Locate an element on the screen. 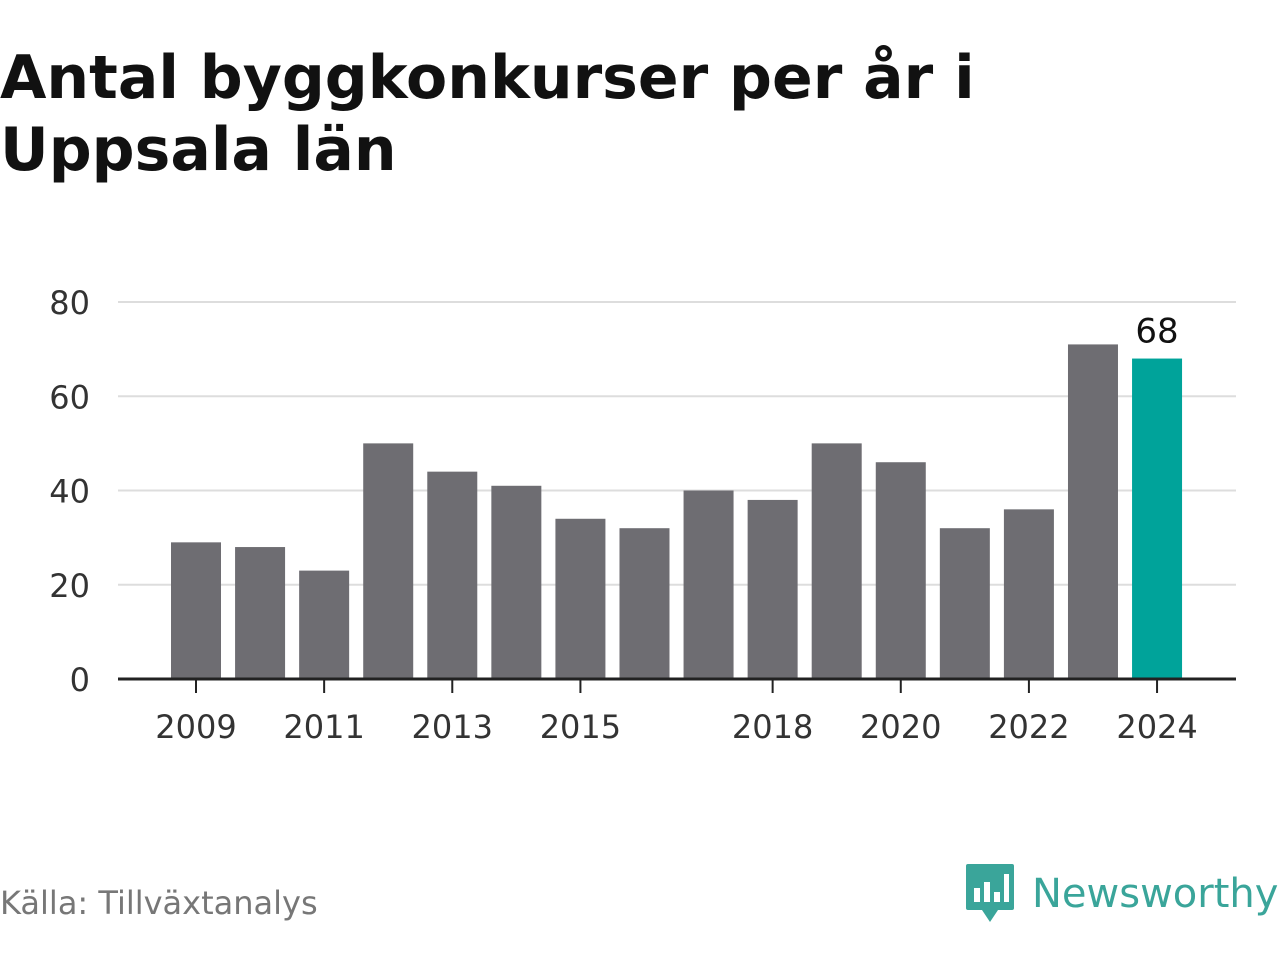  x-tick-label: 2009 is located at coordinates (195, 727).